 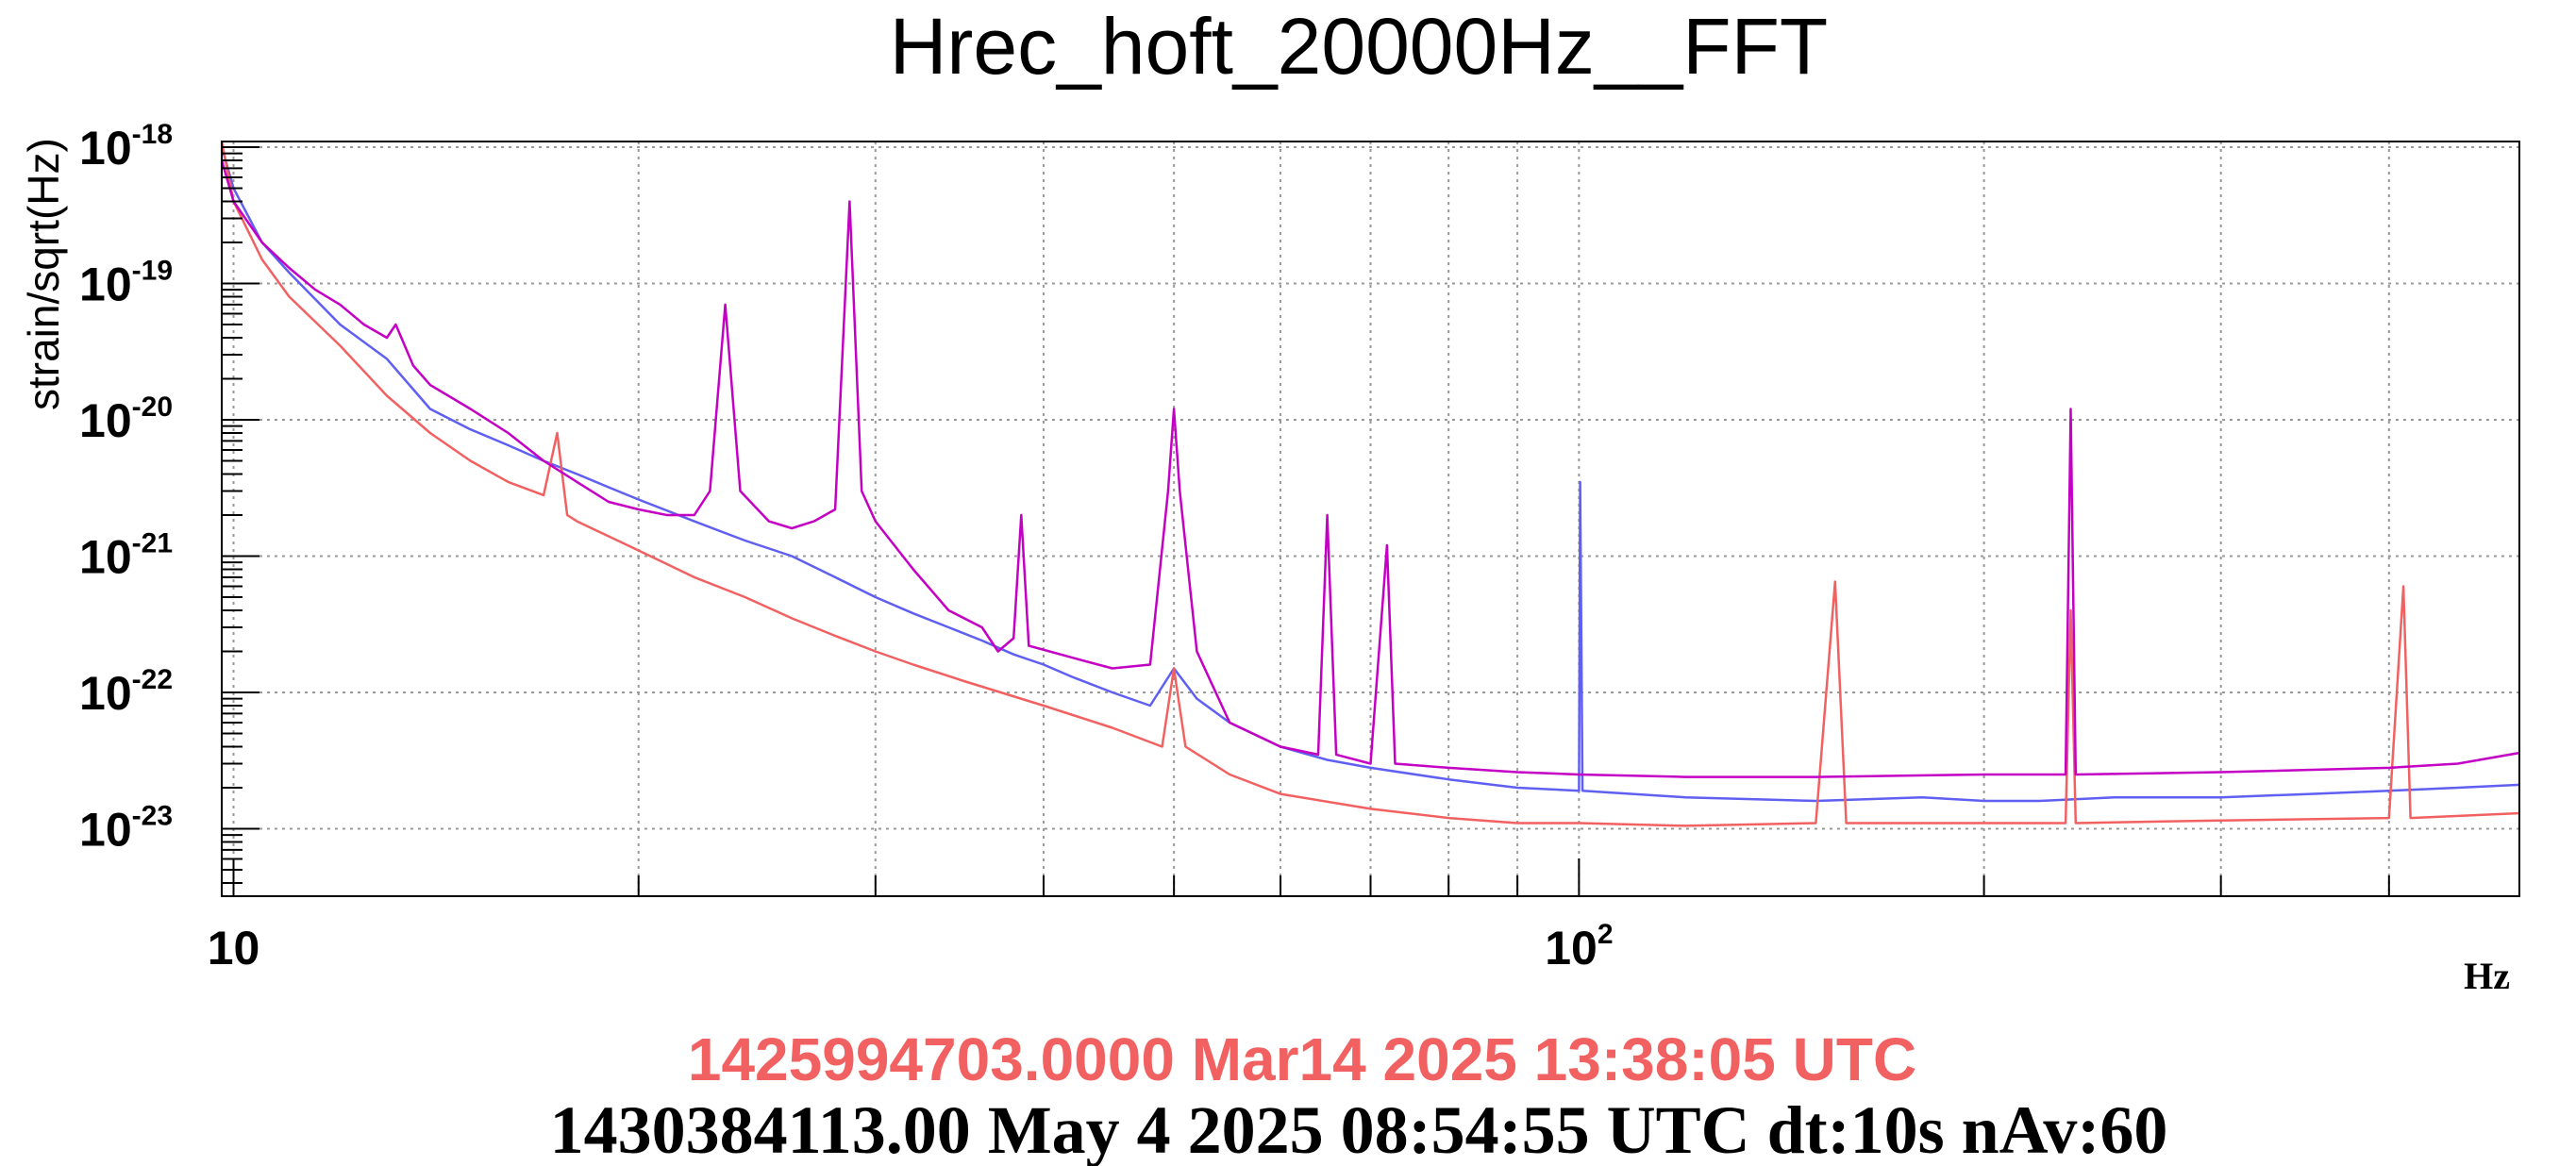 What do you see at coordinates (169, 501) in the screenshot?
I see `y-axis: 10-18 10-19 10-20 10-21 10-22 10-23` at bounding box center [169, 501].